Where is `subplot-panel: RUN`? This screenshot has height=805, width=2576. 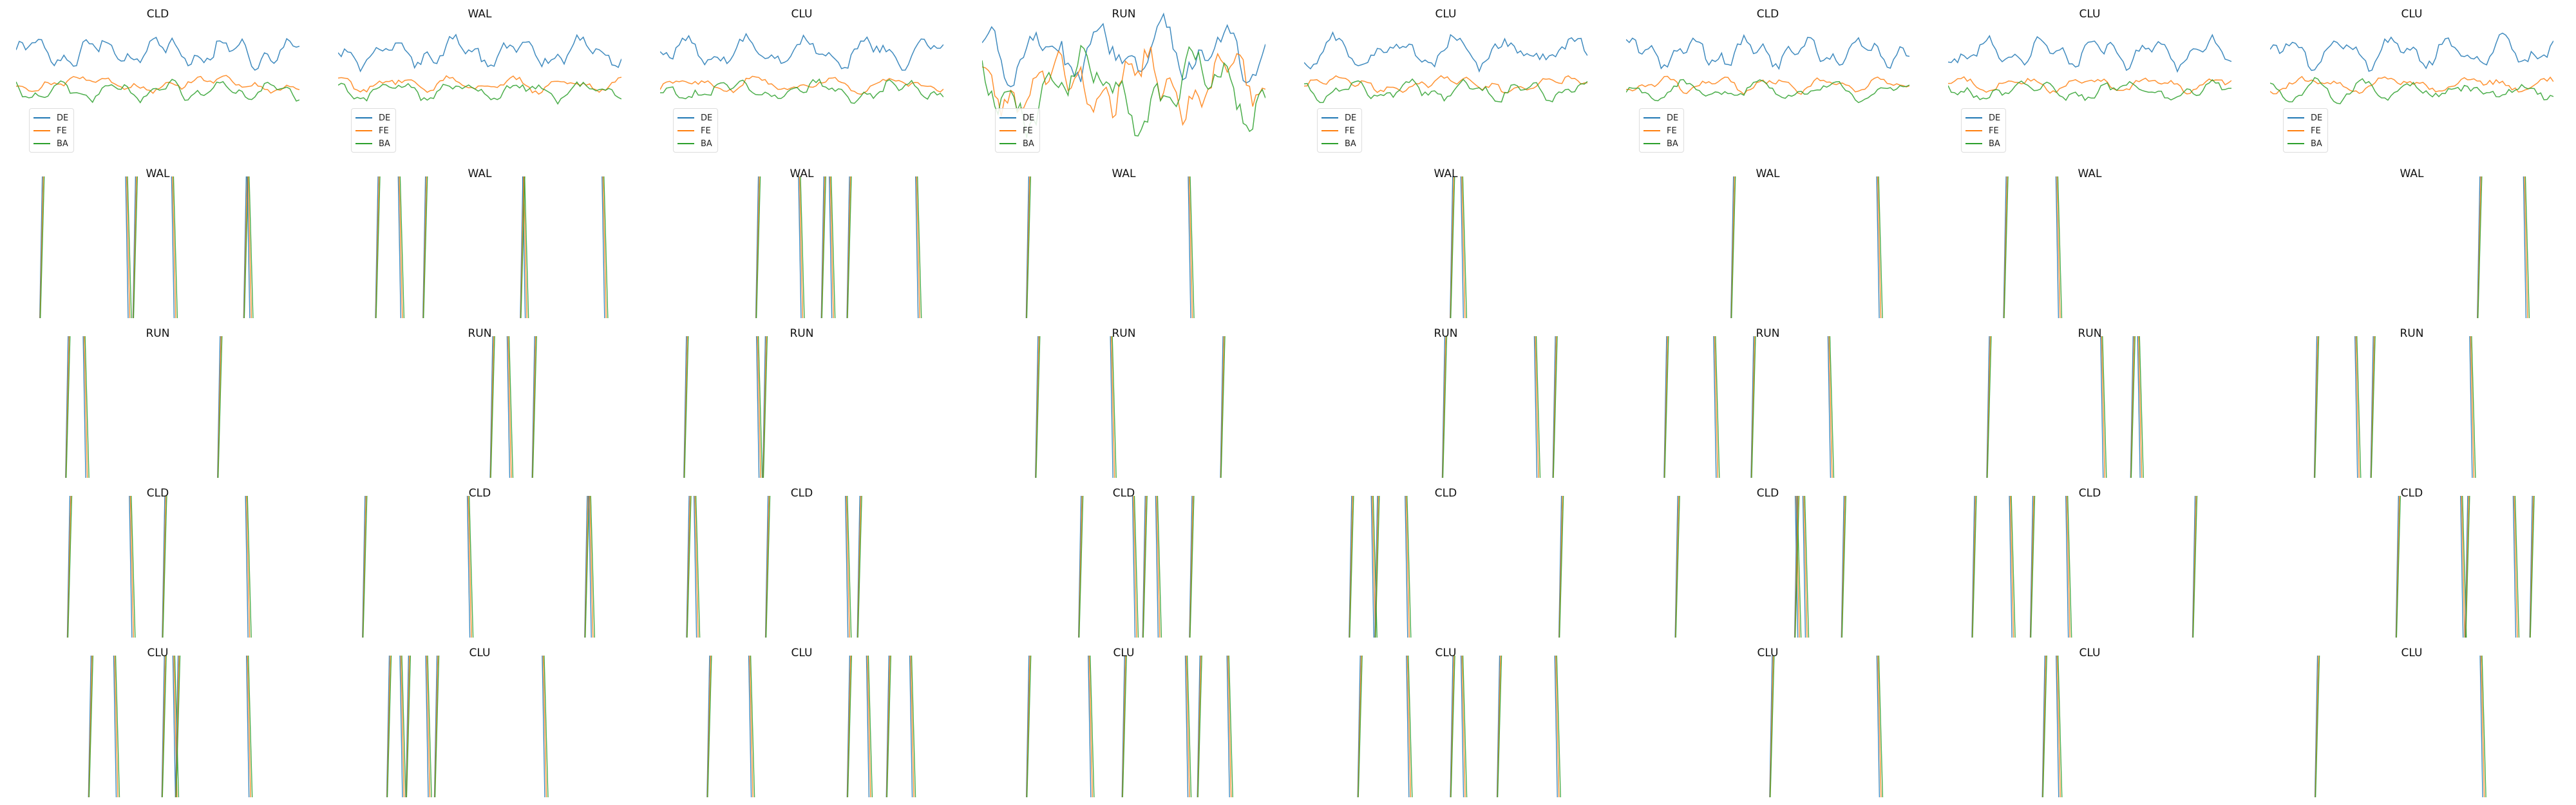 subplot-panel: RUN is located at coordinates (821, 399).